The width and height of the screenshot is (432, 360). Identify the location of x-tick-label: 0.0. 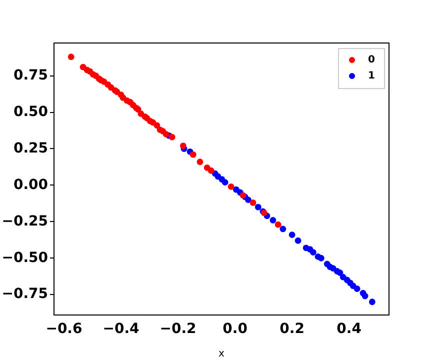
(235, 329).